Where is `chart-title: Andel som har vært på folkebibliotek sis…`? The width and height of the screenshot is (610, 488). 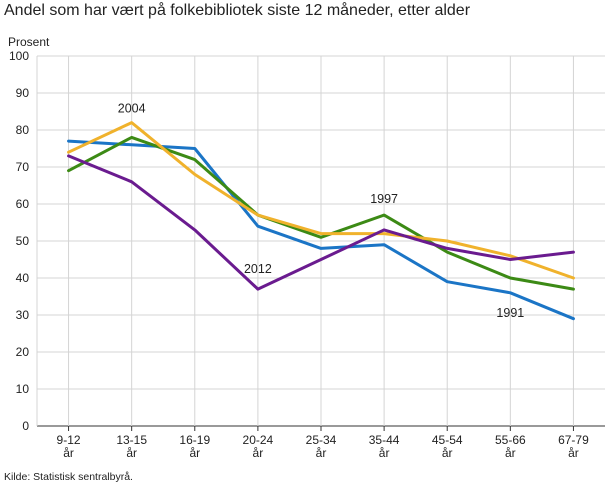 chart-title: Andel som har vært på folkebibliotek sis… is located at coordinates (237, 10).